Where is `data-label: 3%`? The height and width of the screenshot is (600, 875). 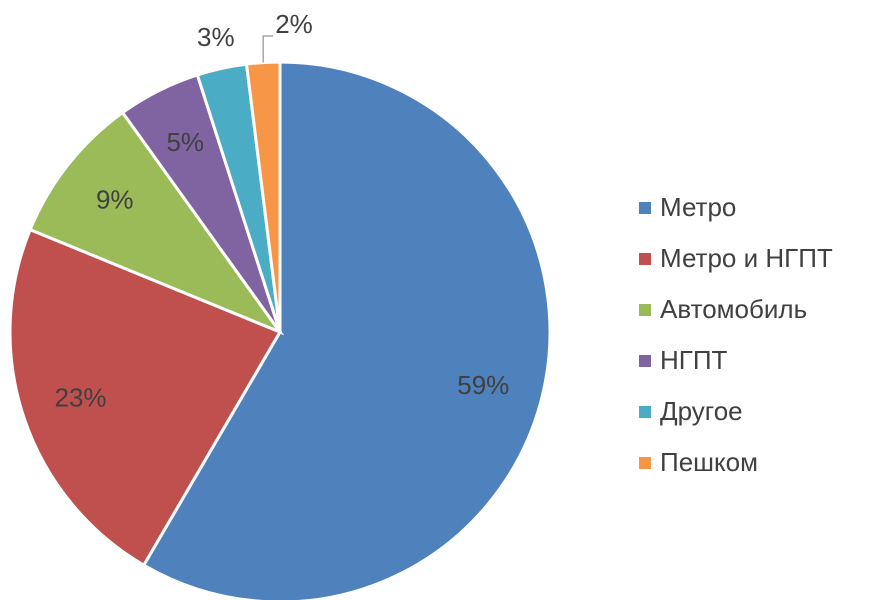
data-label: 3% is located at coordinates (216, 37).